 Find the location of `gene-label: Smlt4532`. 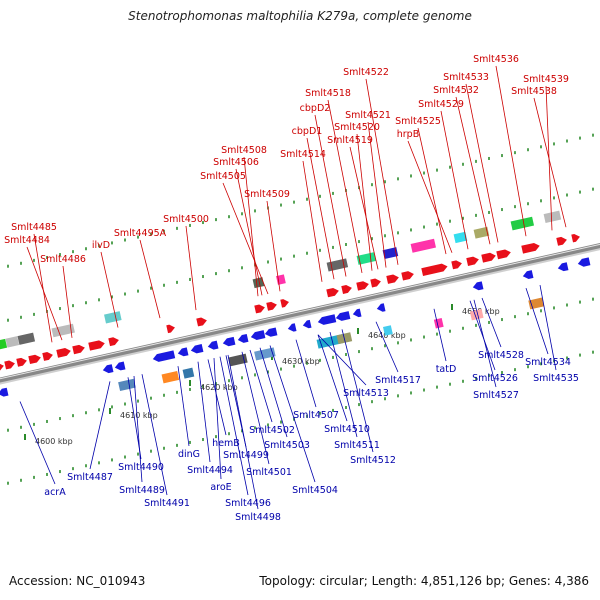

gene-label: Smlt4532 is located at coordinates (456, 90).